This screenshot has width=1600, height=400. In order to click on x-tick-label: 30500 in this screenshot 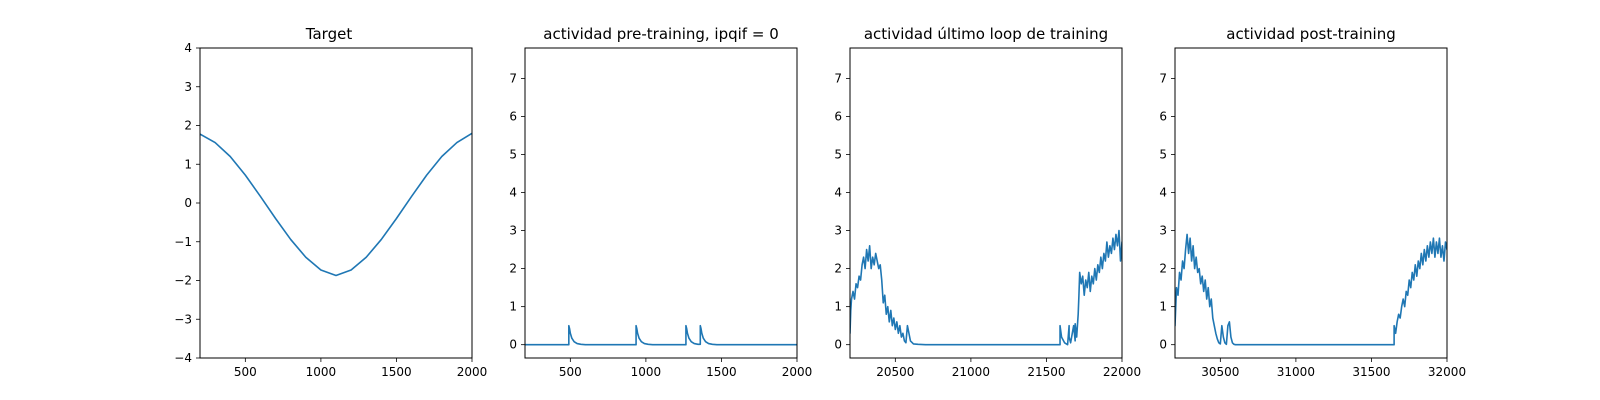, I will do `click(1220, 372)`.